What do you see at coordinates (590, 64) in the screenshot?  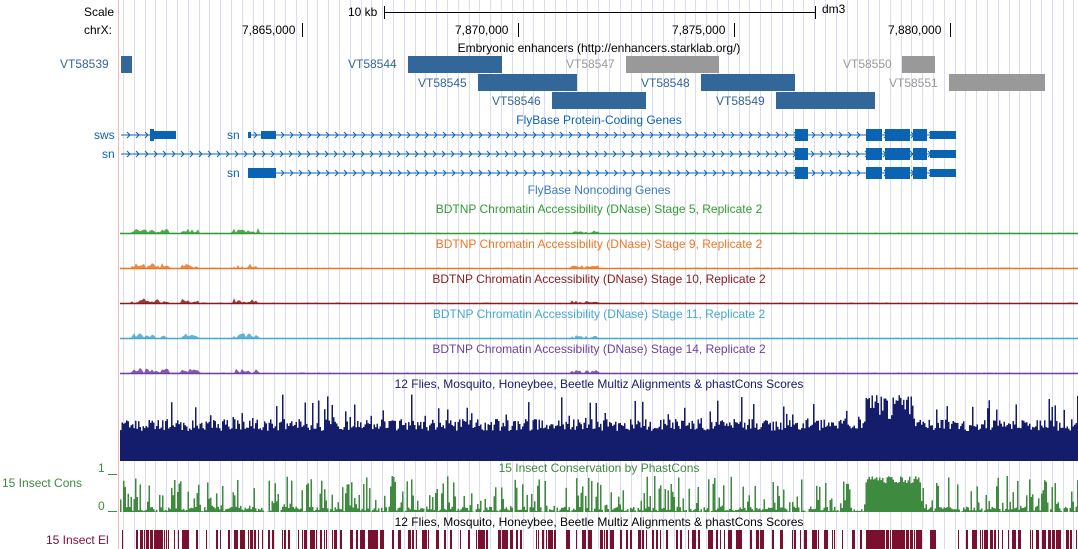 I see `enhancer-label: VT58547` at bounding box center [590, 64].